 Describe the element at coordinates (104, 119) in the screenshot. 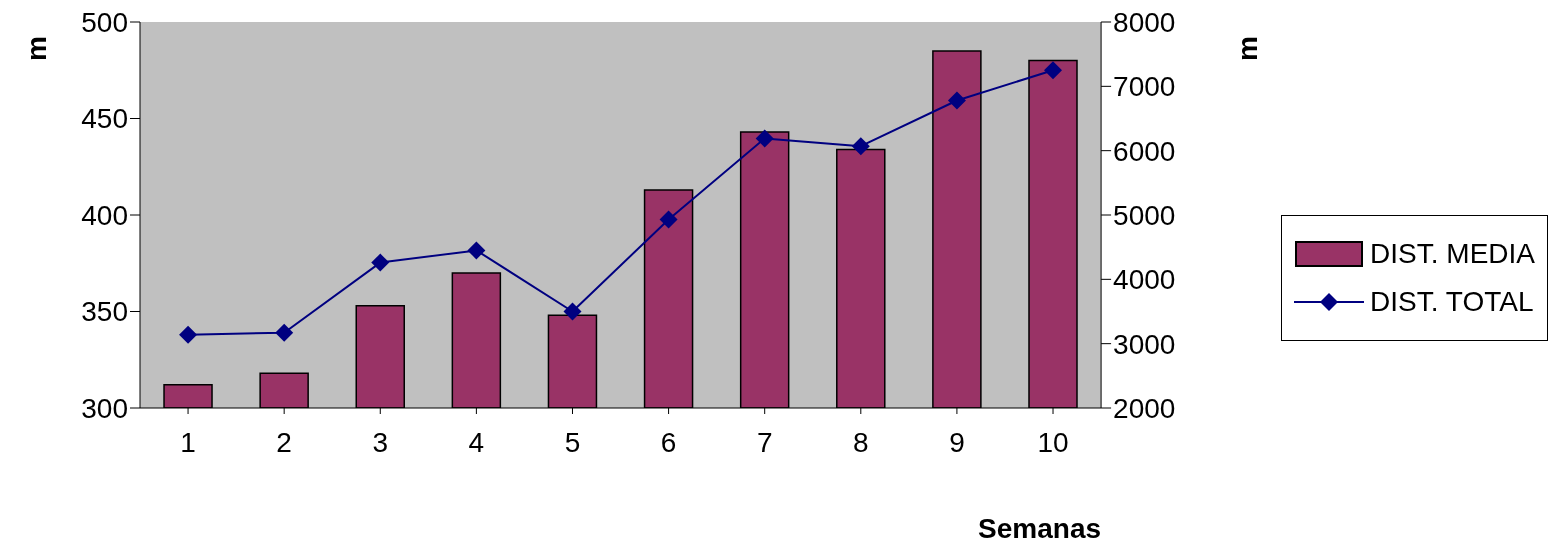

I see `y-tick-label: 450` at that location.